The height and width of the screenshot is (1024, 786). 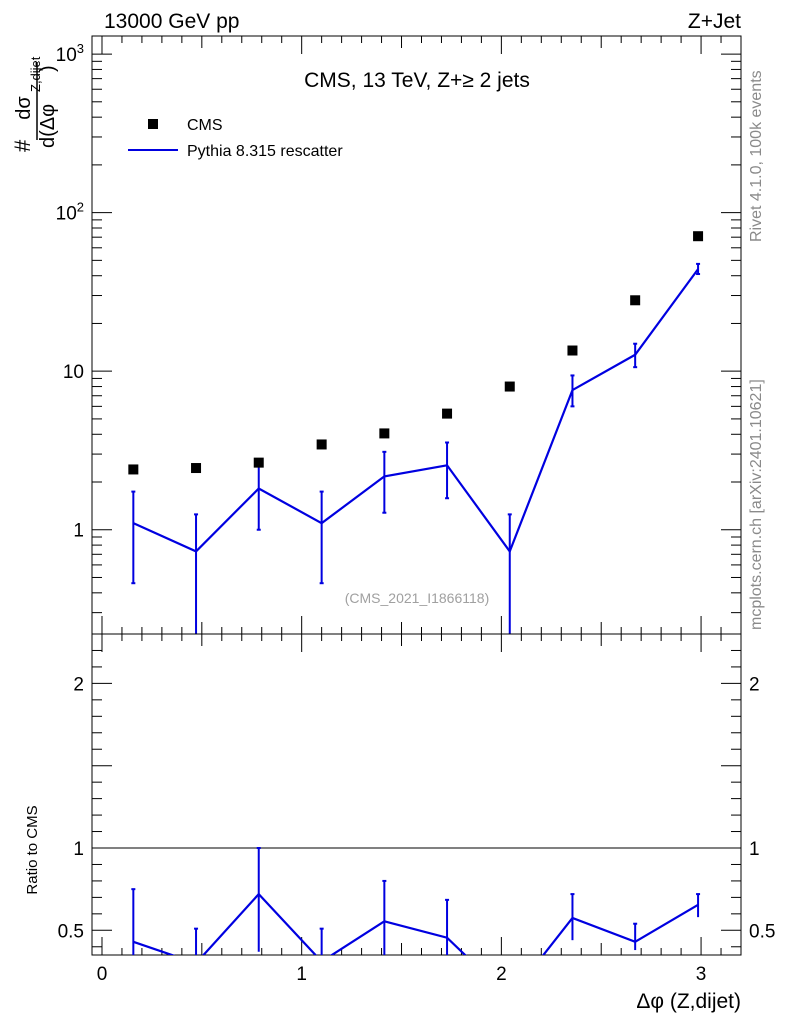 What do you see at coordinates (265, 151) in the screenshot?
I see `legend-pythia-label: Pythia 8.315 rescatter` at bounding box center [265, 151].